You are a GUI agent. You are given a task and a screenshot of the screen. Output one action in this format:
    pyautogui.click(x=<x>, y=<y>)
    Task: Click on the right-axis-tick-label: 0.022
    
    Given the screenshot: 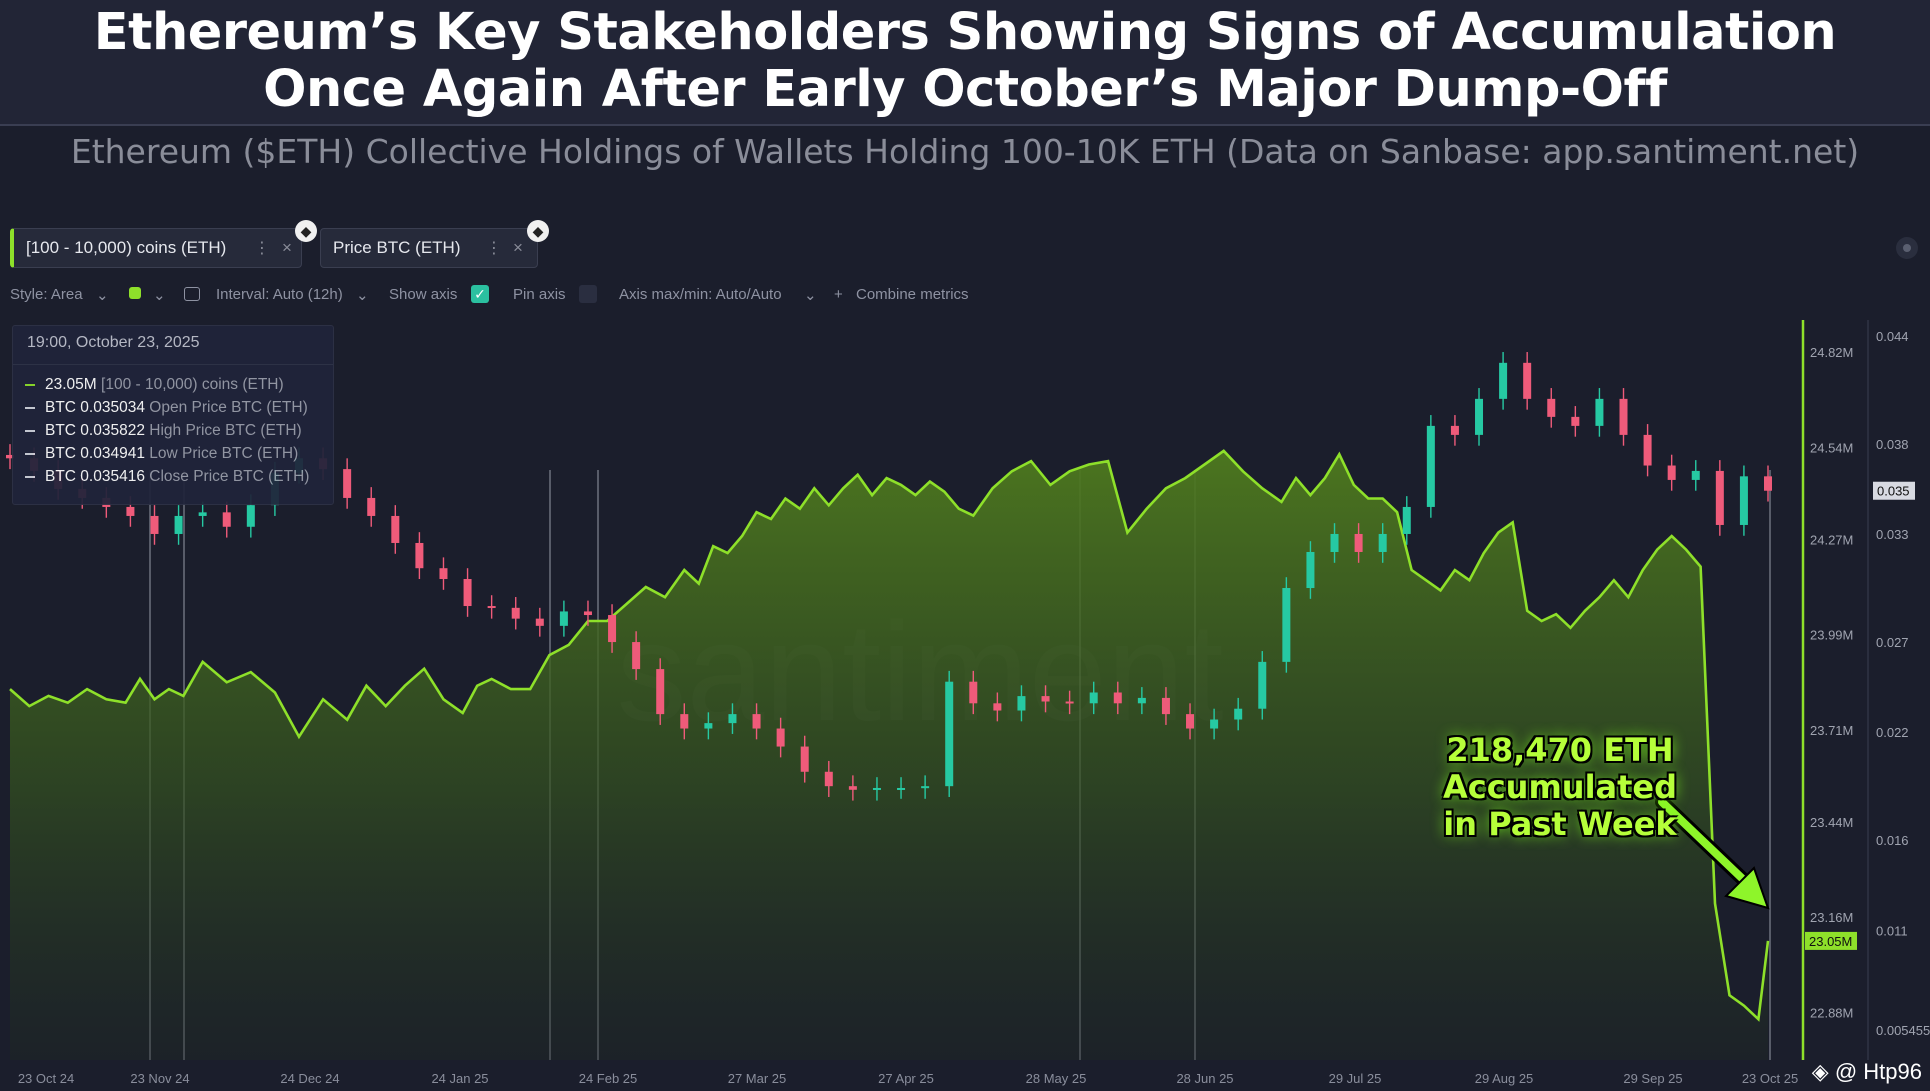 What is the action you would take?
    pyautogui.click(x=1892, y=732)
    